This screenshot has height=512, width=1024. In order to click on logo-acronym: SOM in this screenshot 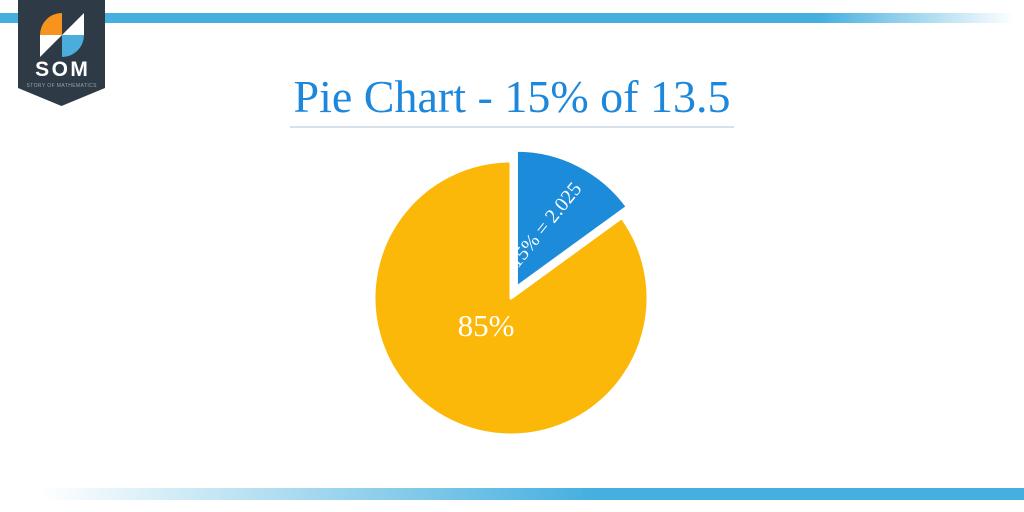, I will do `click(63, 69)`.